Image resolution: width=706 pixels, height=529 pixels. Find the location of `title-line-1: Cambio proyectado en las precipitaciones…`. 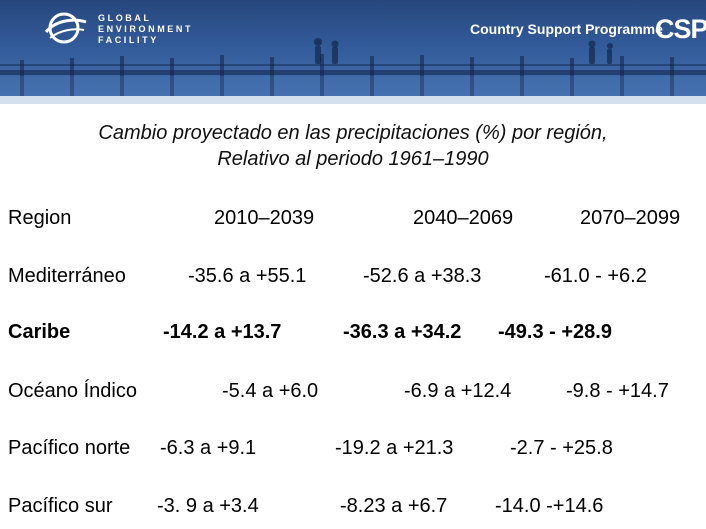

title-line-1: Cambio proyectado en las precipitaciones… is located at coordinates (353, 133).